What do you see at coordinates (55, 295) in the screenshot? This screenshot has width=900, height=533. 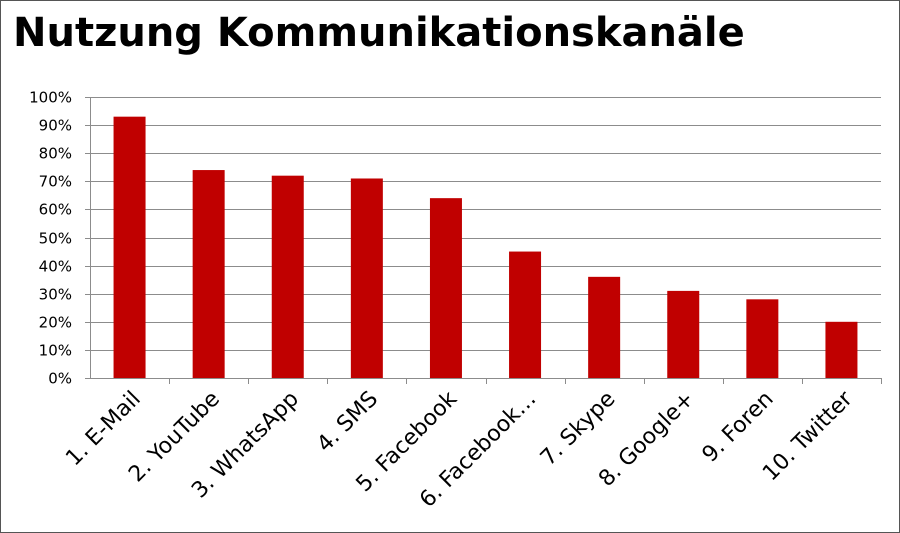 I see `y-tick-label: 30%` at bounding box center [55, 295].